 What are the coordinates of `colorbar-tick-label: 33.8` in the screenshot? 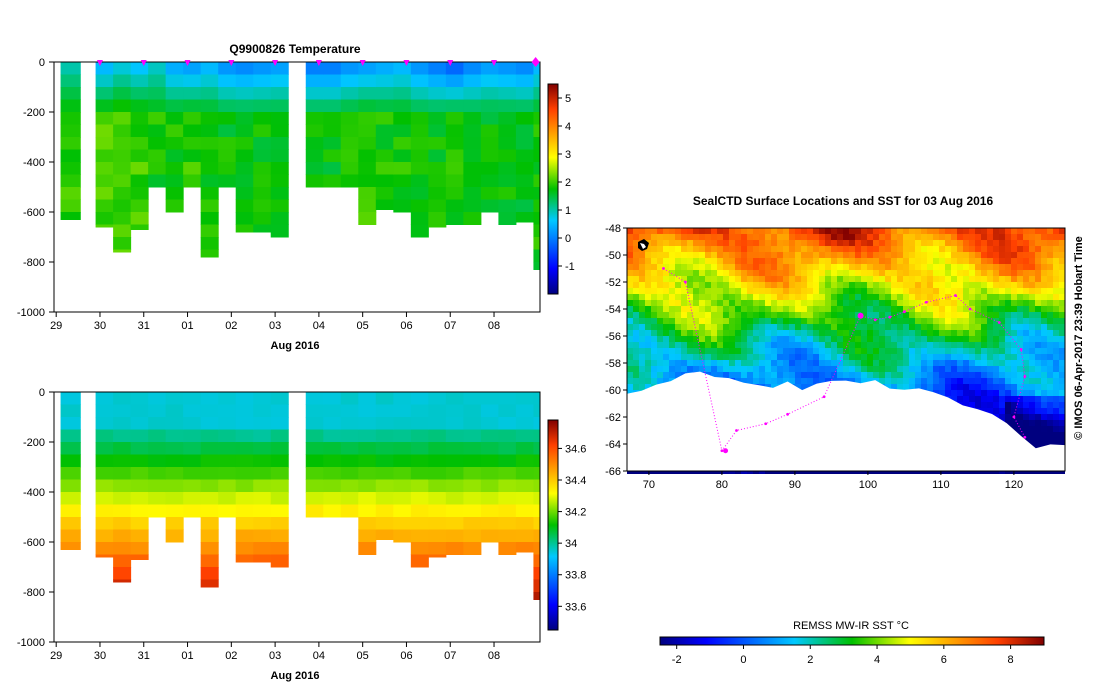 It's located at (575, 576).